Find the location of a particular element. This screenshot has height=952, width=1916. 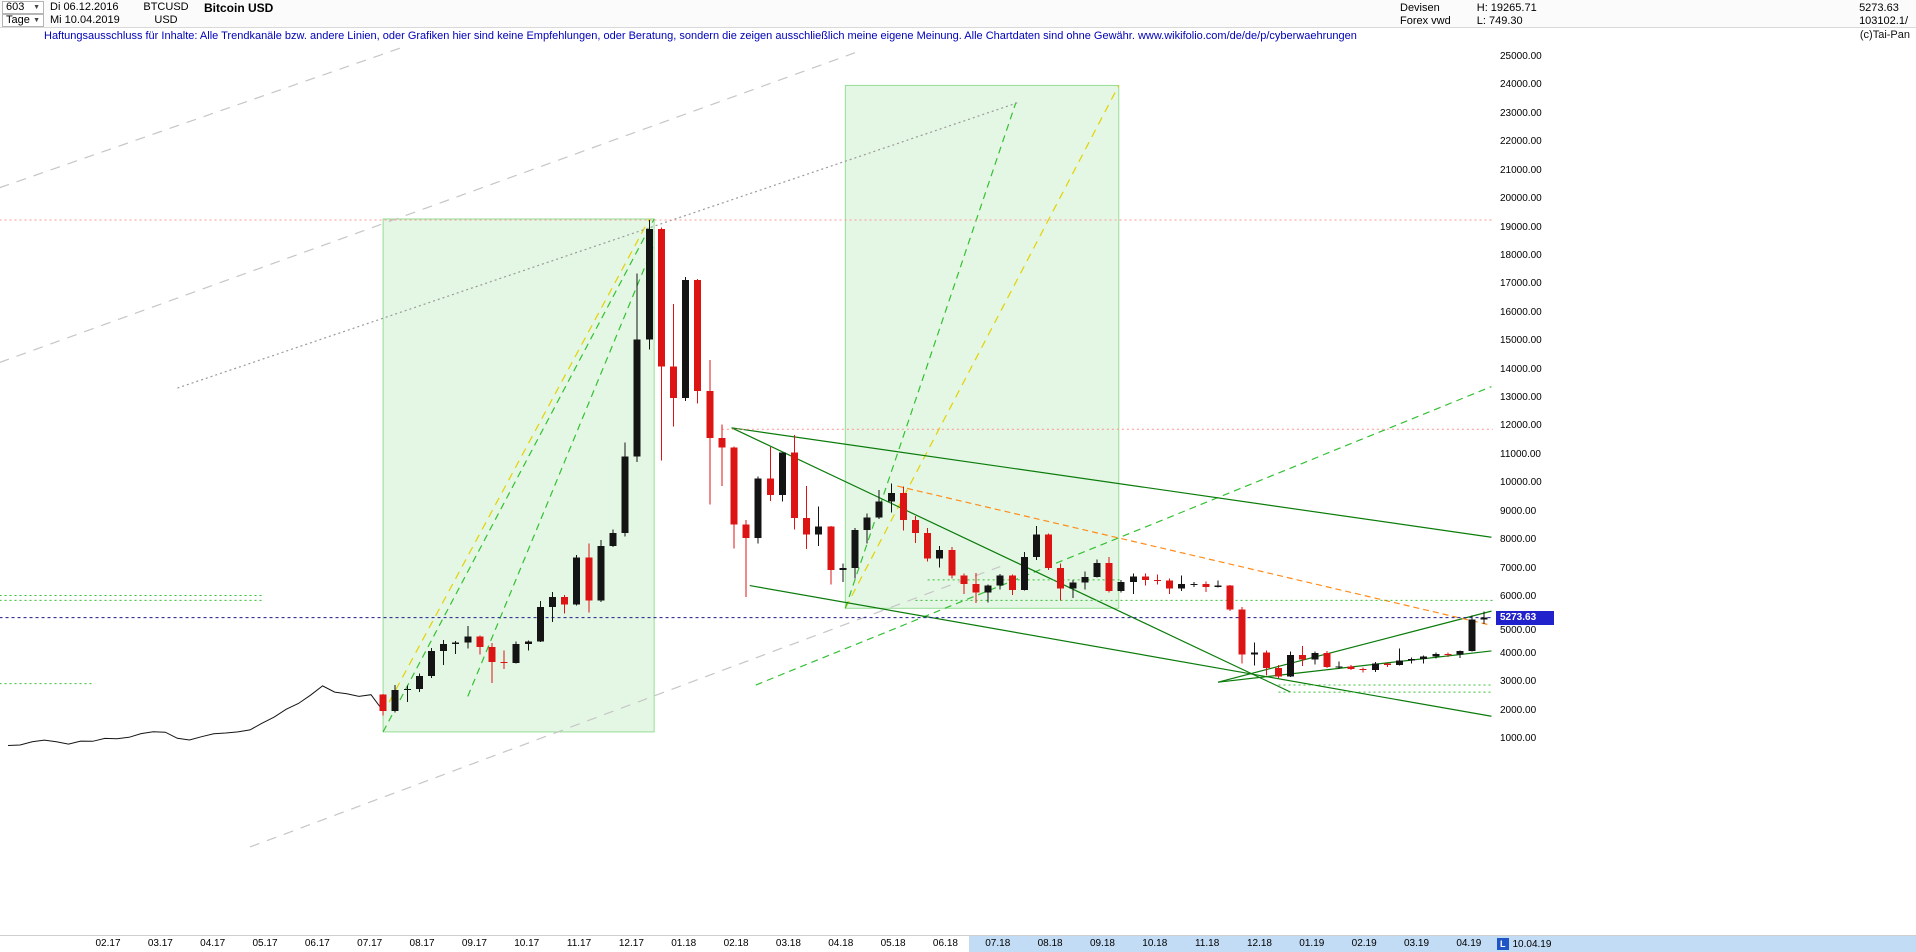

x-axis-label: 11.18 is located at coordinates (1207, 943).